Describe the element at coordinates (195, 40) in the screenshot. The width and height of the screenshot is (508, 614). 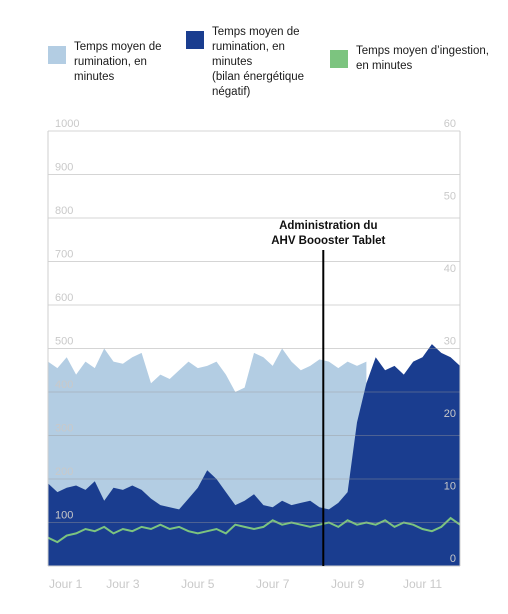
I see `legend-swatch-dark-blue` at that location.